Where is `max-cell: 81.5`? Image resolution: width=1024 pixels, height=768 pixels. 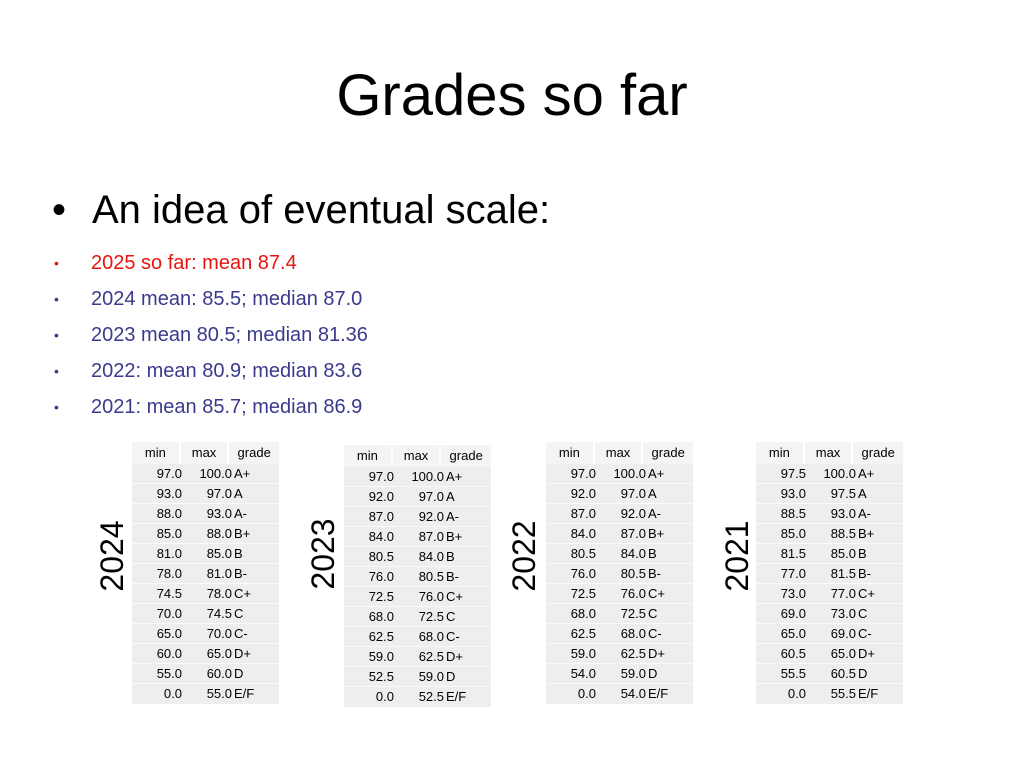 max-cell: 81.5 is located at coordinates (843, 573).